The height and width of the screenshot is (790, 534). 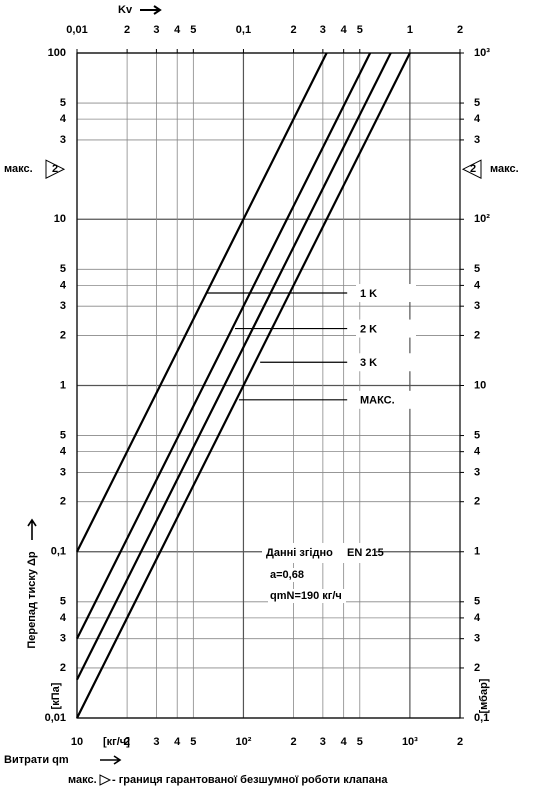 I want to click on annotation-bg, so click(x=290, y=575).